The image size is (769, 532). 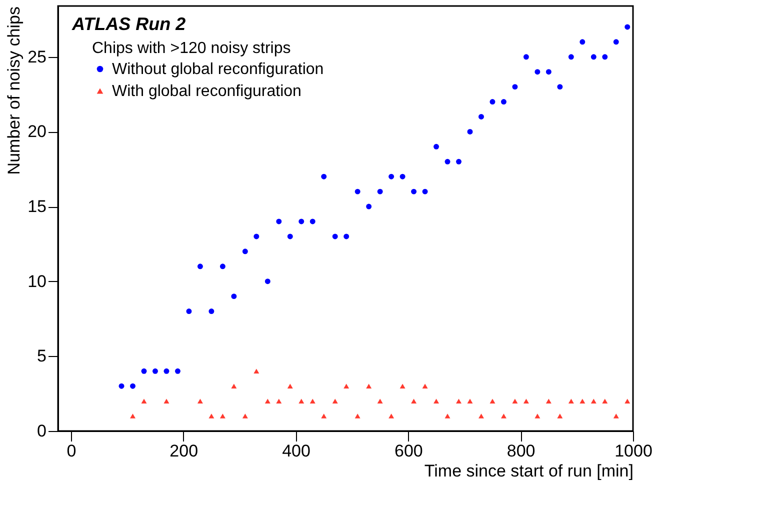 What do you see at coordinates (529, 471) in the screenshot?
I see `x-axis-title: Time since start of run [min]` at bounding box center [529, 471].